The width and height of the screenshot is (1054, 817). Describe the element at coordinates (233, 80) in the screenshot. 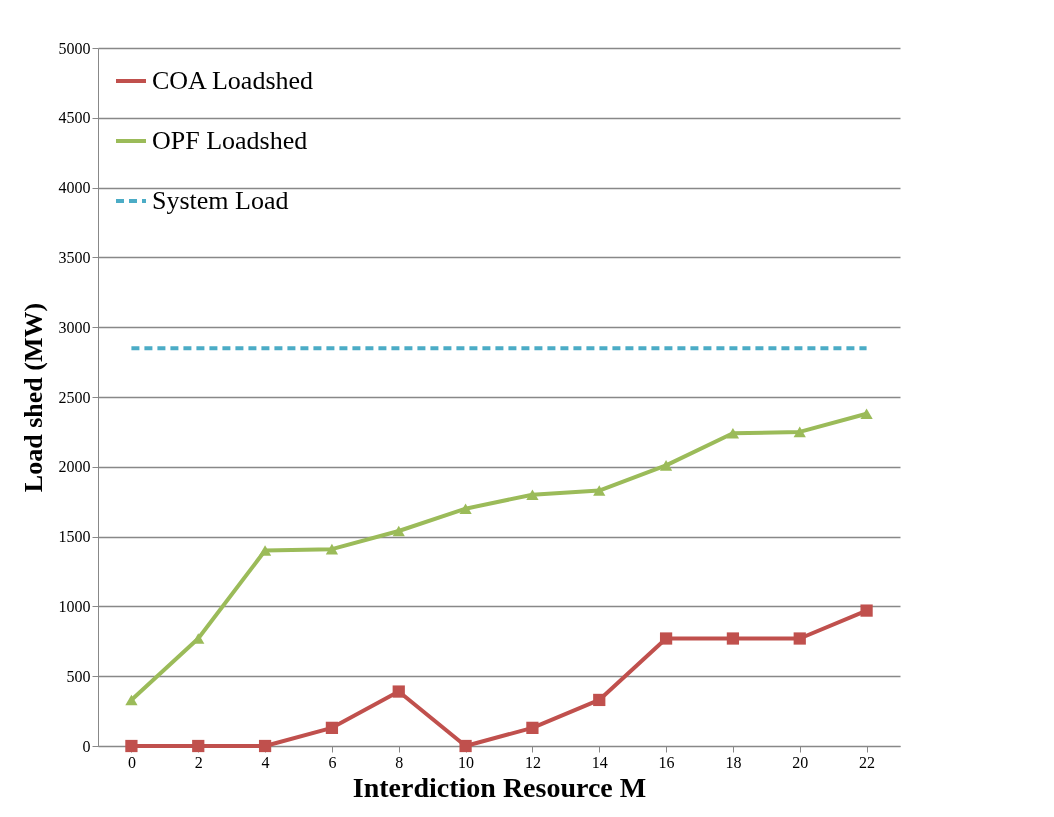

I see `legend-label: COA Loadshed` at that location.